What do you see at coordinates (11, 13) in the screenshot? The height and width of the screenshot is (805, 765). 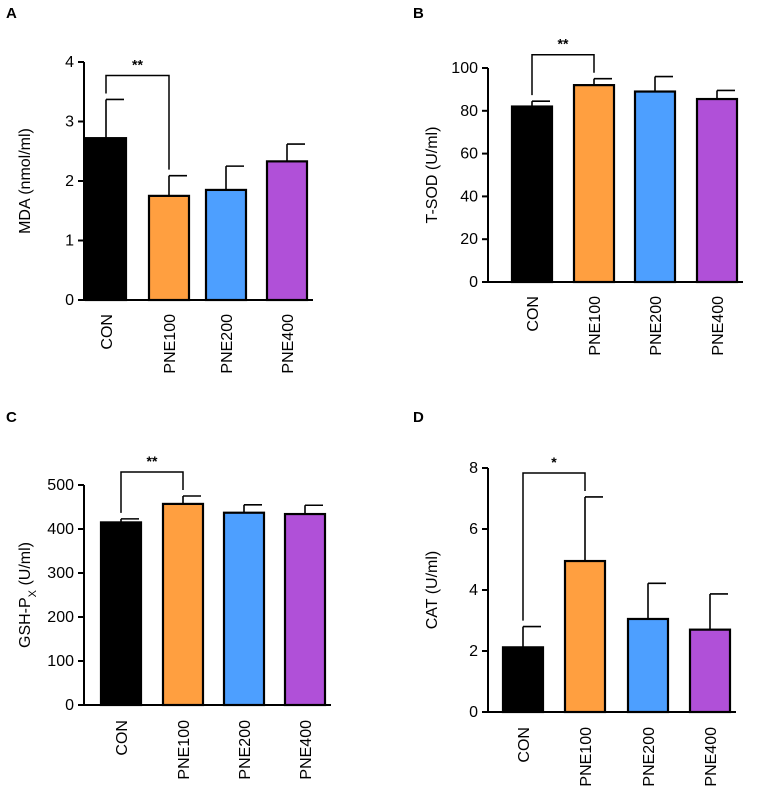 I see `panel-letter: A` at bounding box center [11, 13].